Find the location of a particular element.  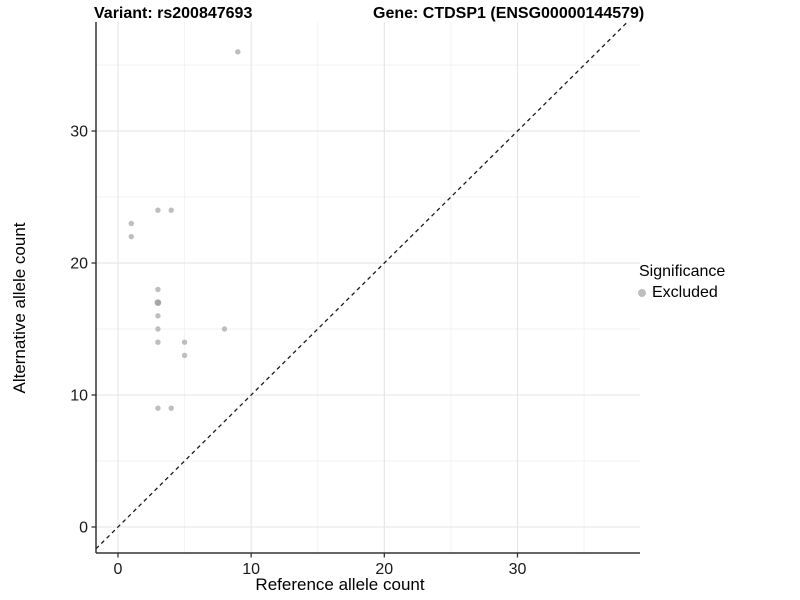

y-tick-label: 10 is located at coordinates (79, 396).